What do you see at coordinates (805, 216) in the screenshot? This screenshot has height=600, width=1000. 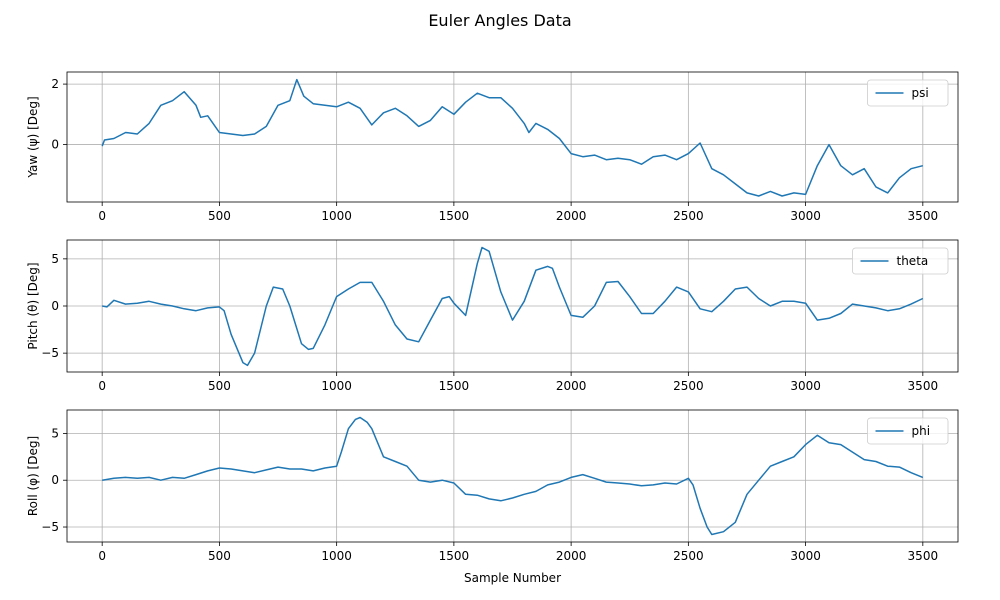 I see `yaw-xtick-label-6: 3000` at bounding box center [805, 216].